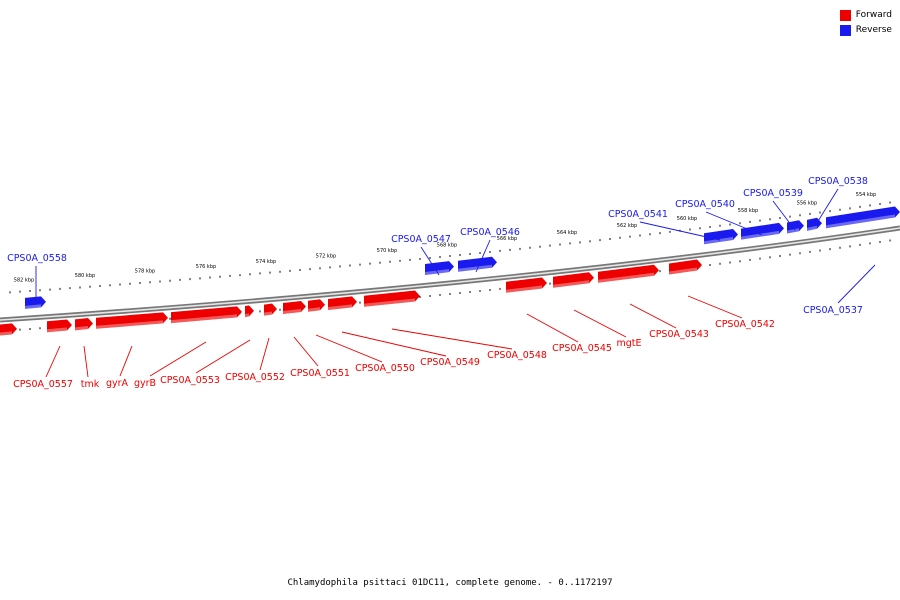  What do you see at coordinates (865, 30) in the screenshot?
I see `legend-reverse: Reverse` at bounding box center [865, 30].